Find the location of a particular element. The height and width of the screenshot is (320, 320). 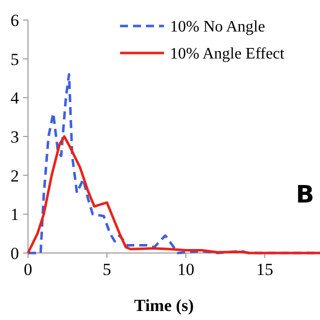

x-tick-label: 5 is located at coordinates (107, 269).